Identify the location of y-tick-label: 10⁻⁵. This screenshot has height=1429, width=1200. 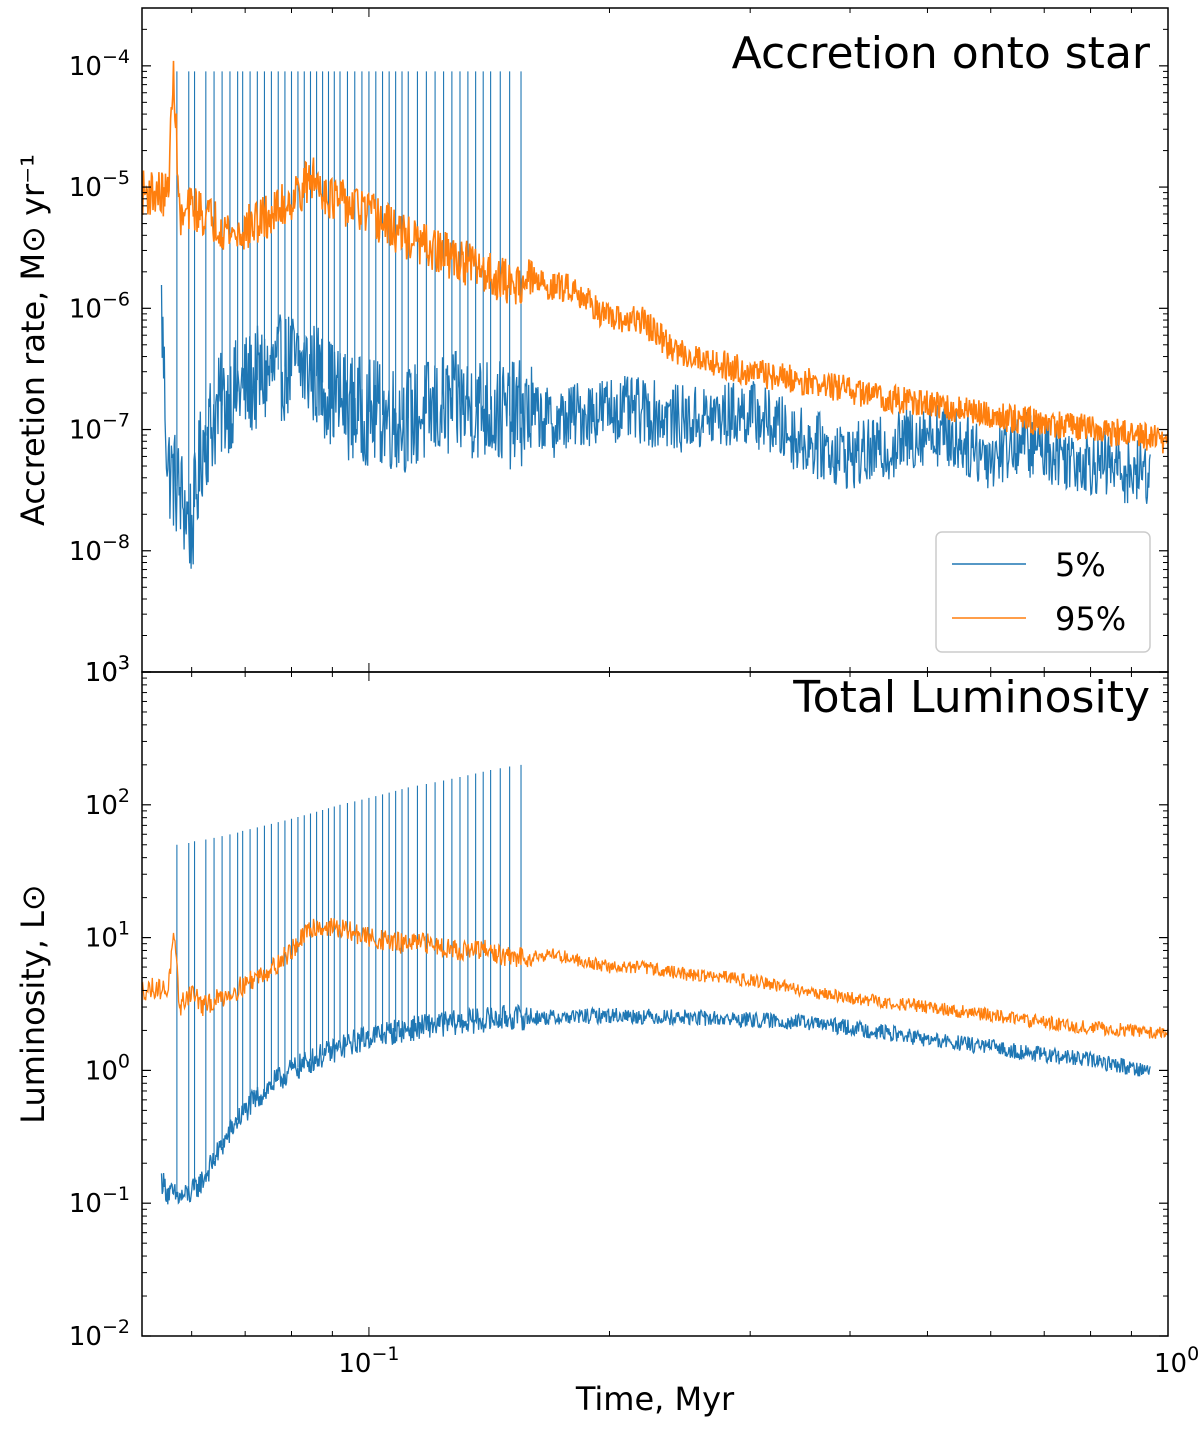
(99, 185).